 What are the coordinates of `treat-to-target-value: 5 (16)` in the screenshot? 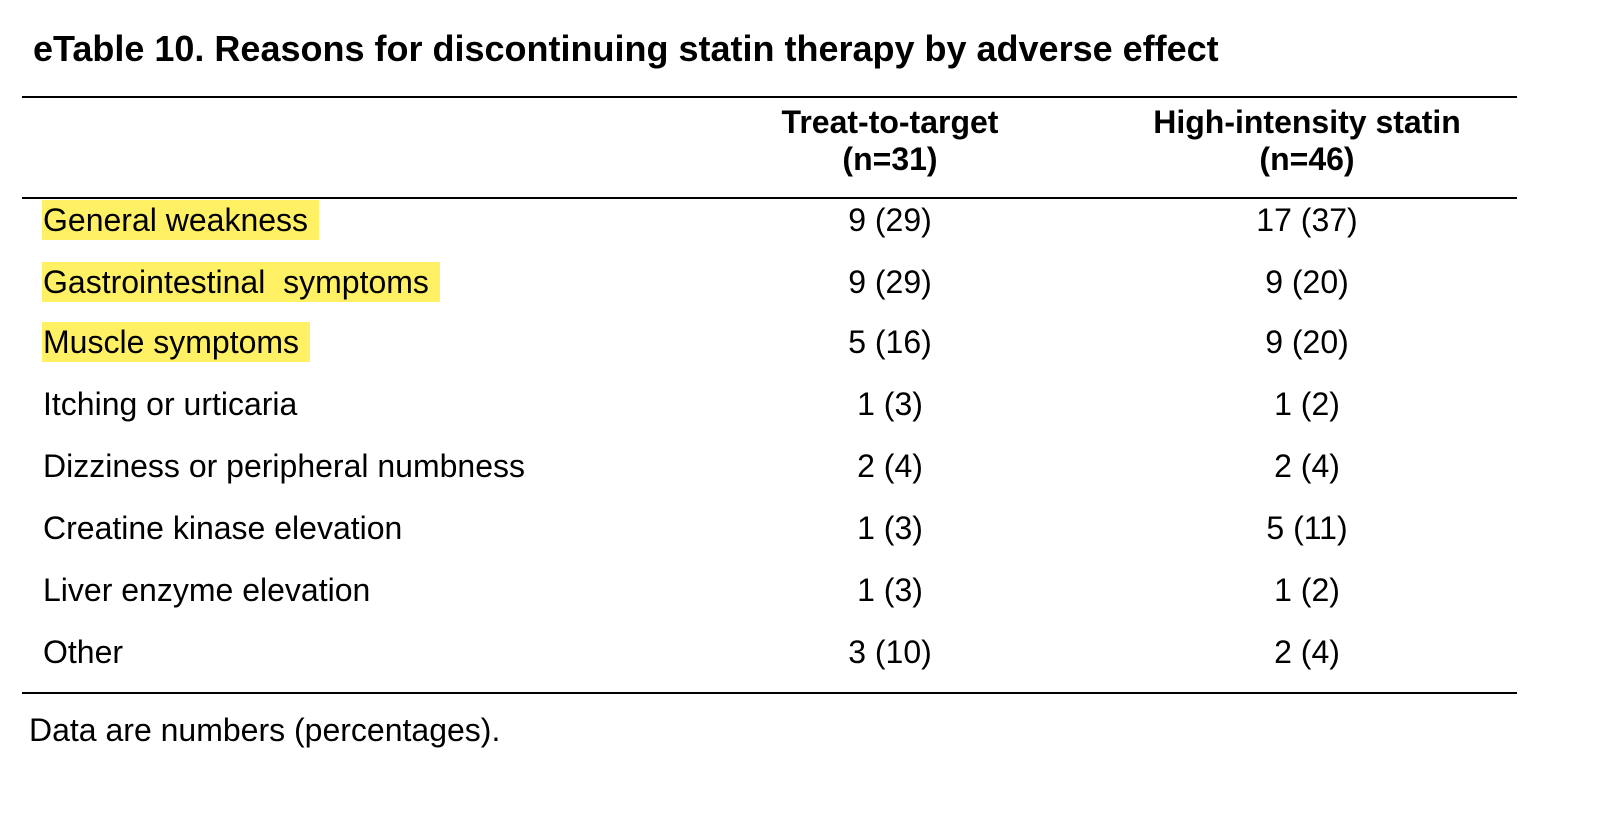 It's located at (890, 342).